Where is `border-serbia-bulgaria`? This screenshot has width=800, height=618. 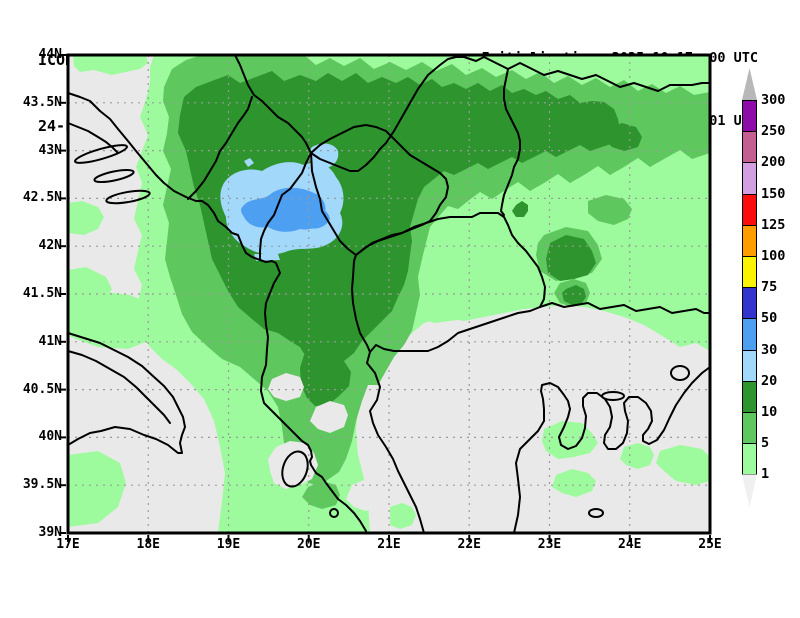
border-serbia-bulgaria is located at coordinates (510, 142).